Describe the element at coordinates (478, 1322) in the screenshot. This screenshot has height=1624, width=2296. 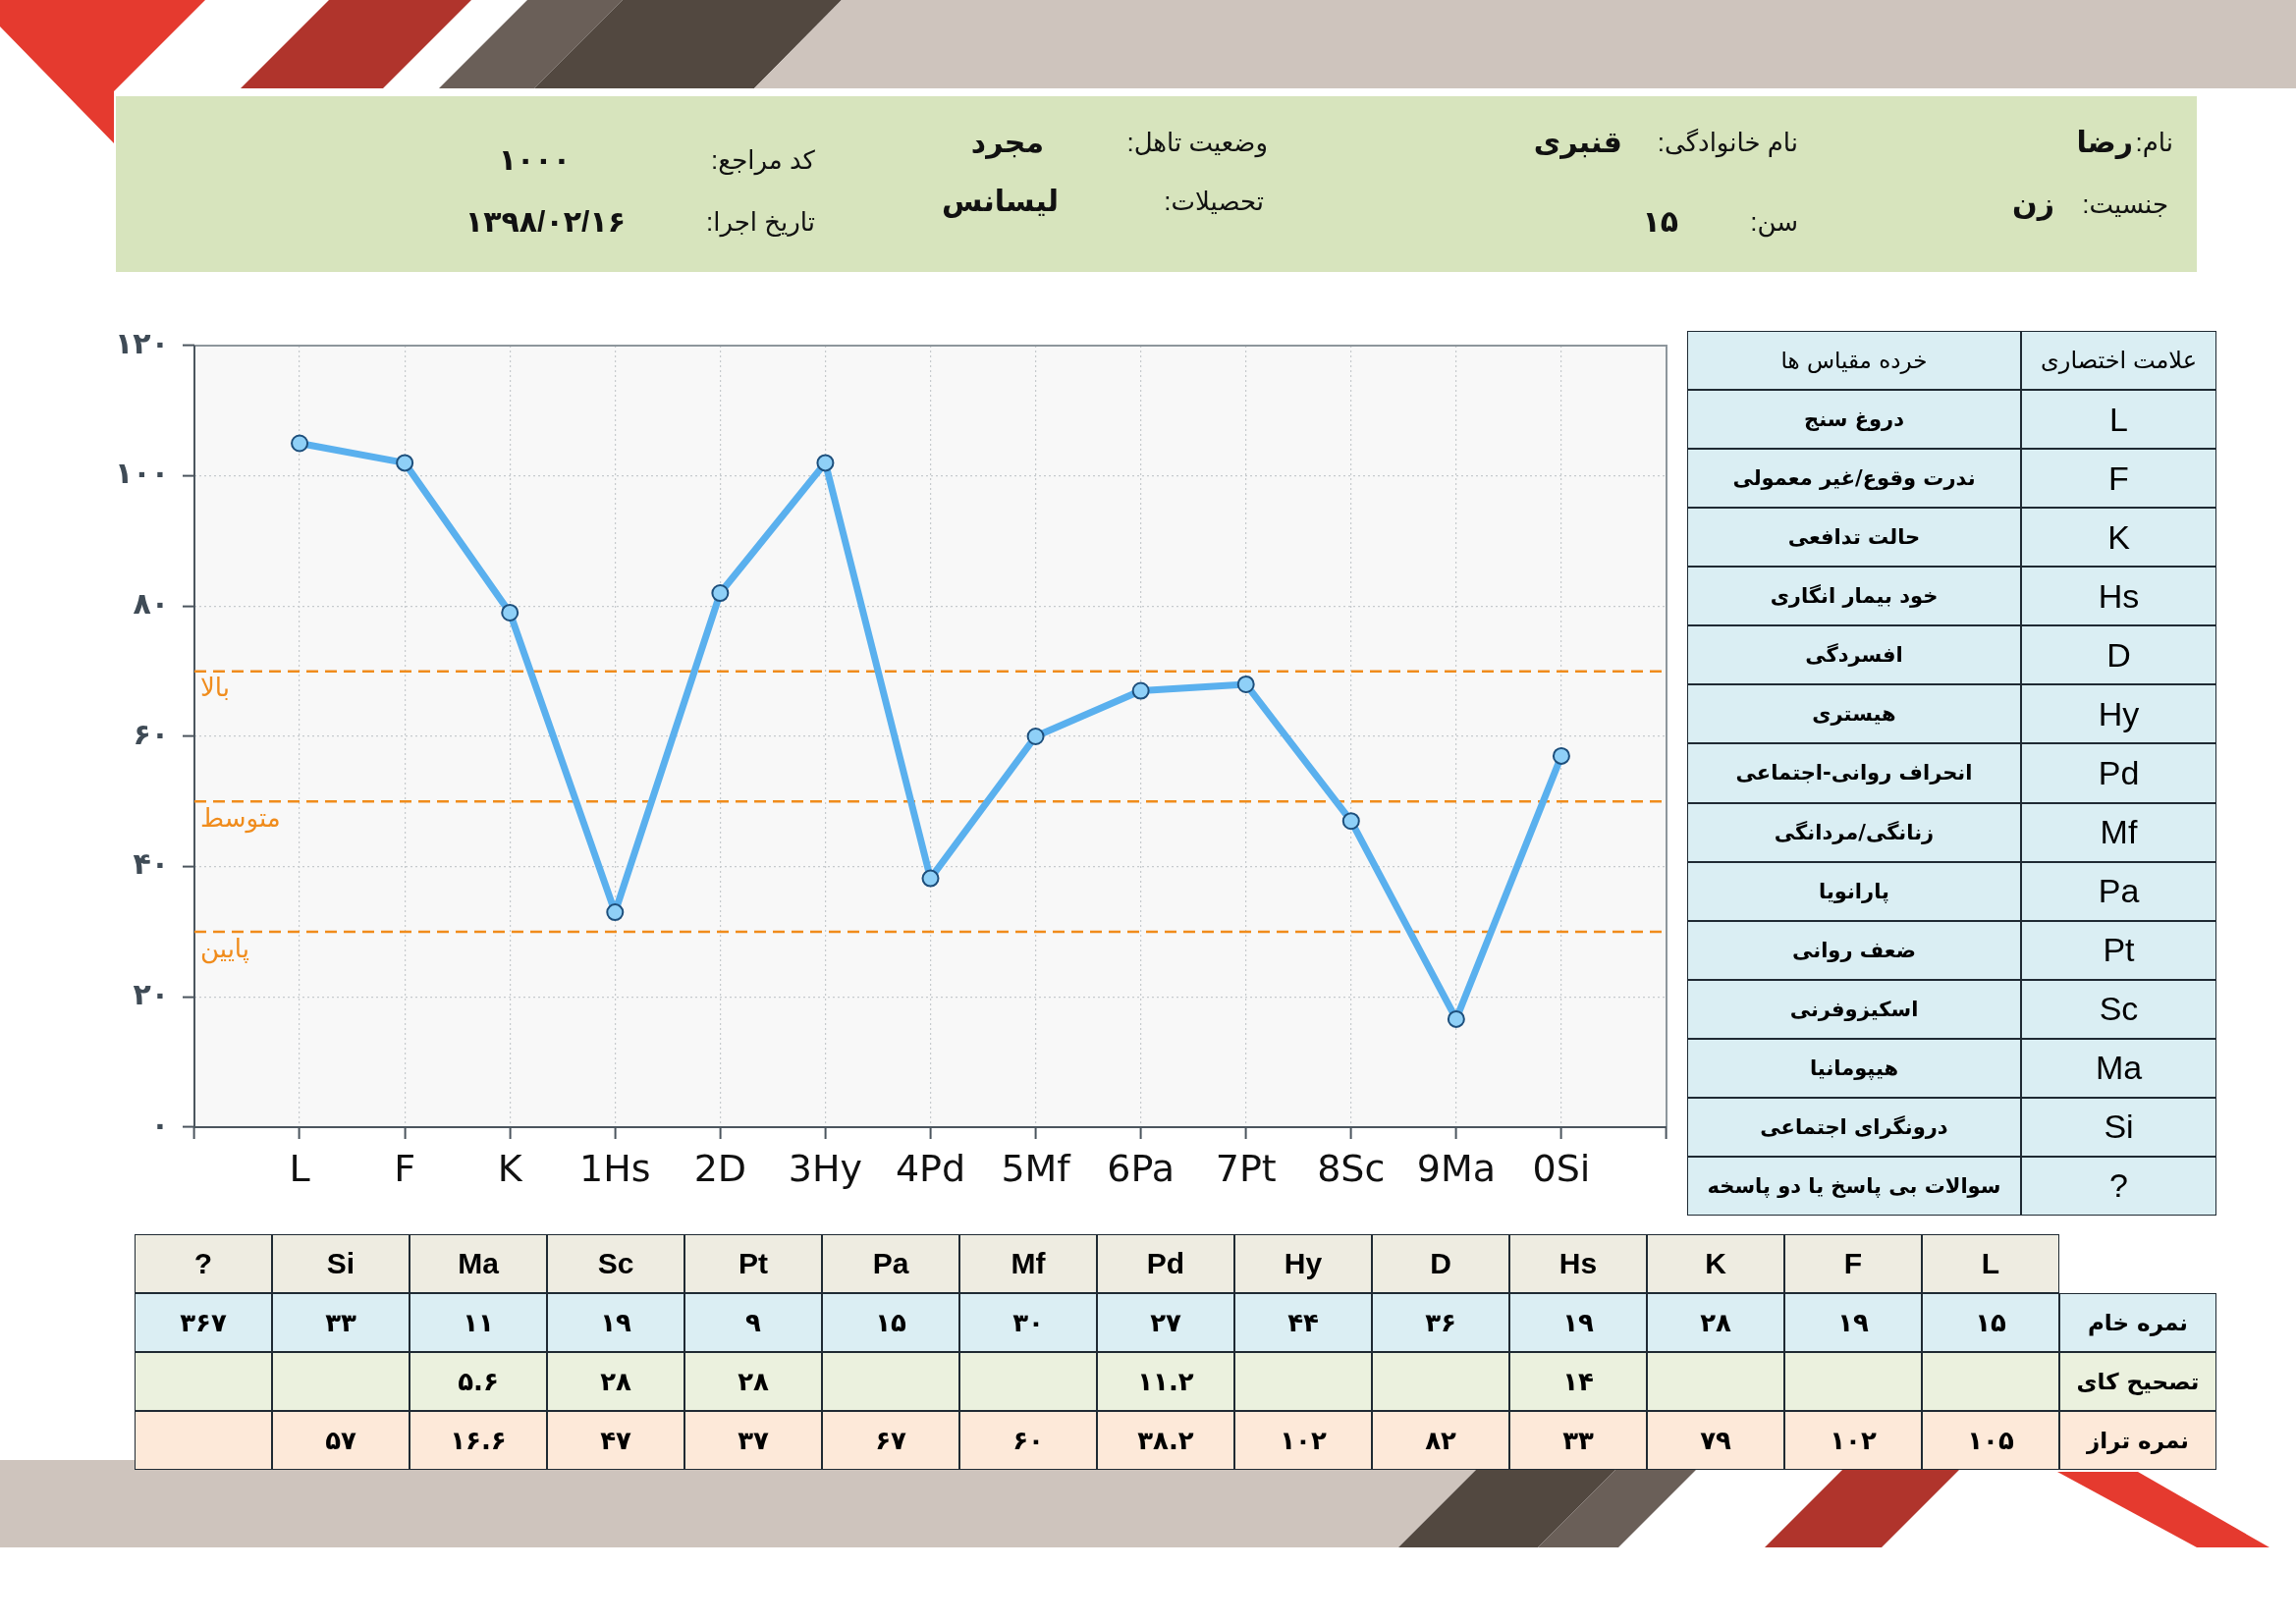
I see `text: ۱۱` at that location.